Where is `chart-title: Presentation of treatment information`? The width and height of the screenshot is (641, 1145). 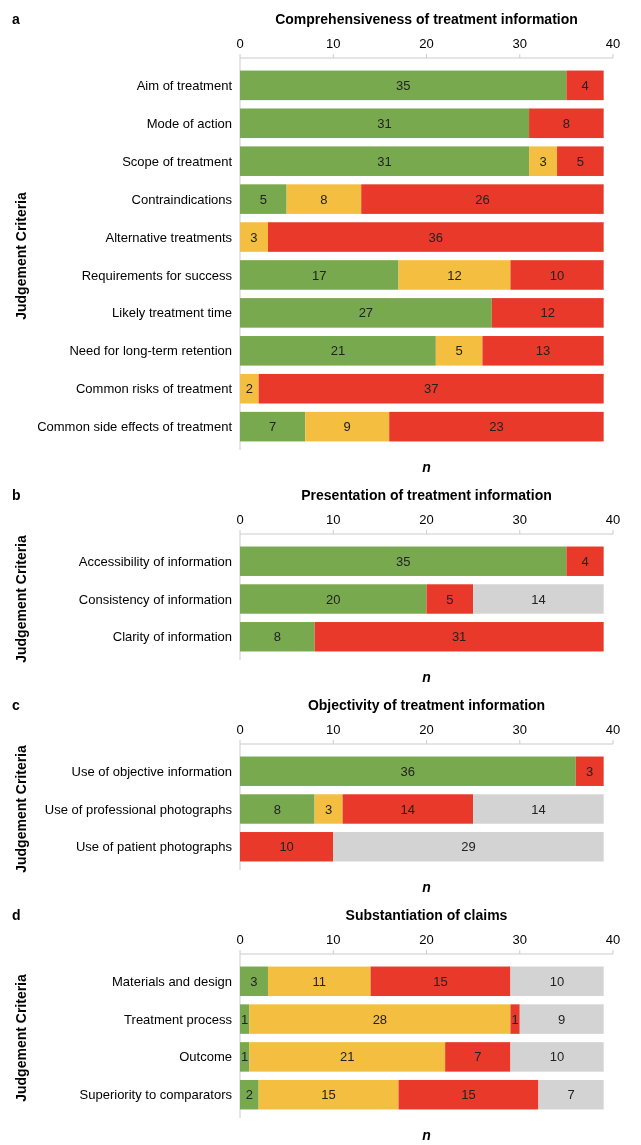 chart-title: Presentation of treatment information is located at coordinates (426, 495).